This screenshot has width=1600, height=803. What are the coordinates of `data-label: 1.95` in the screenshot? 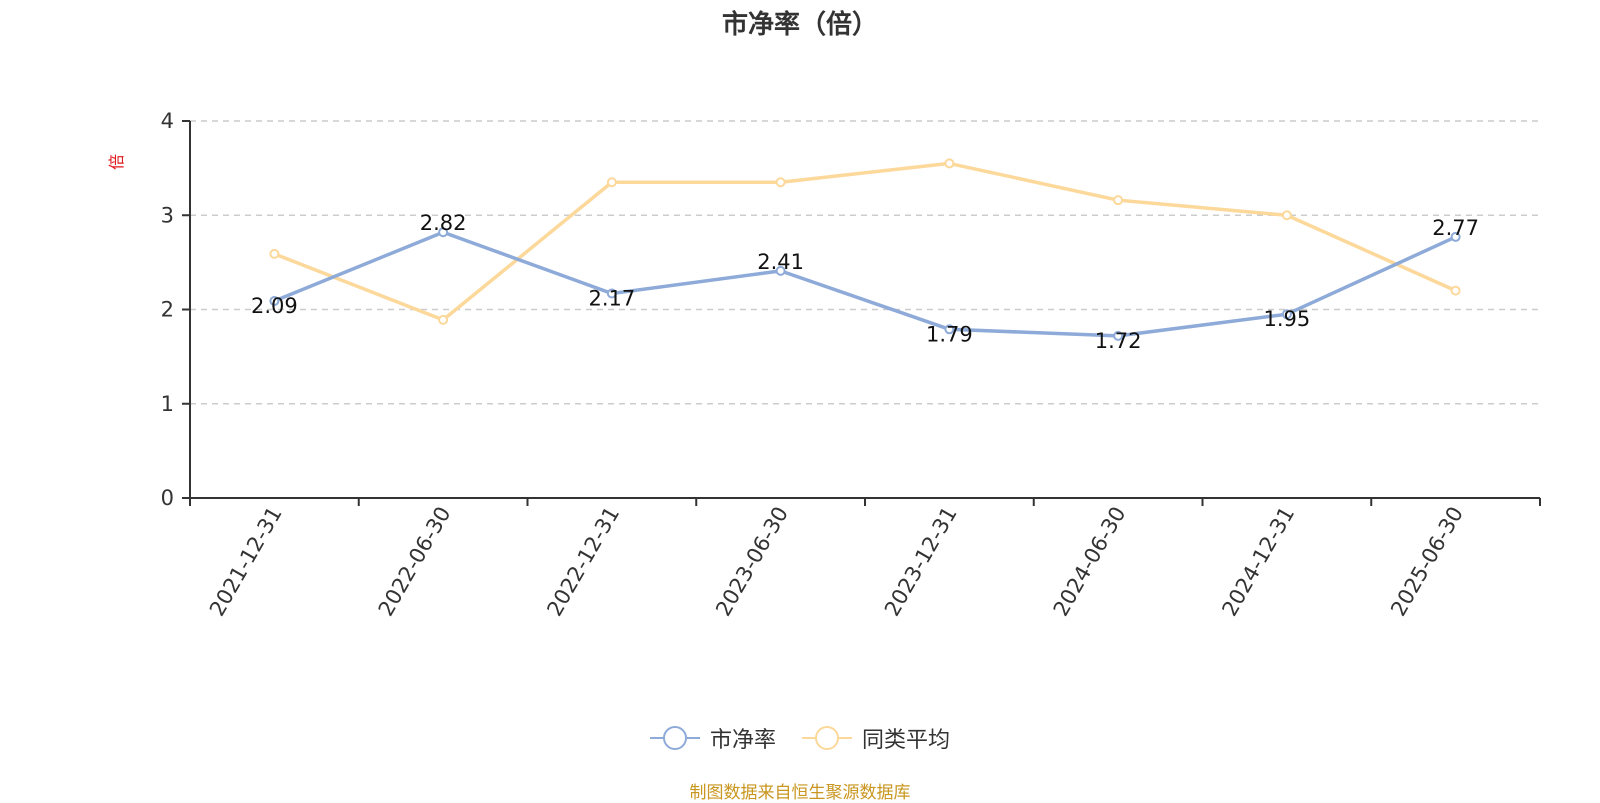 It's located at (1286, 319).